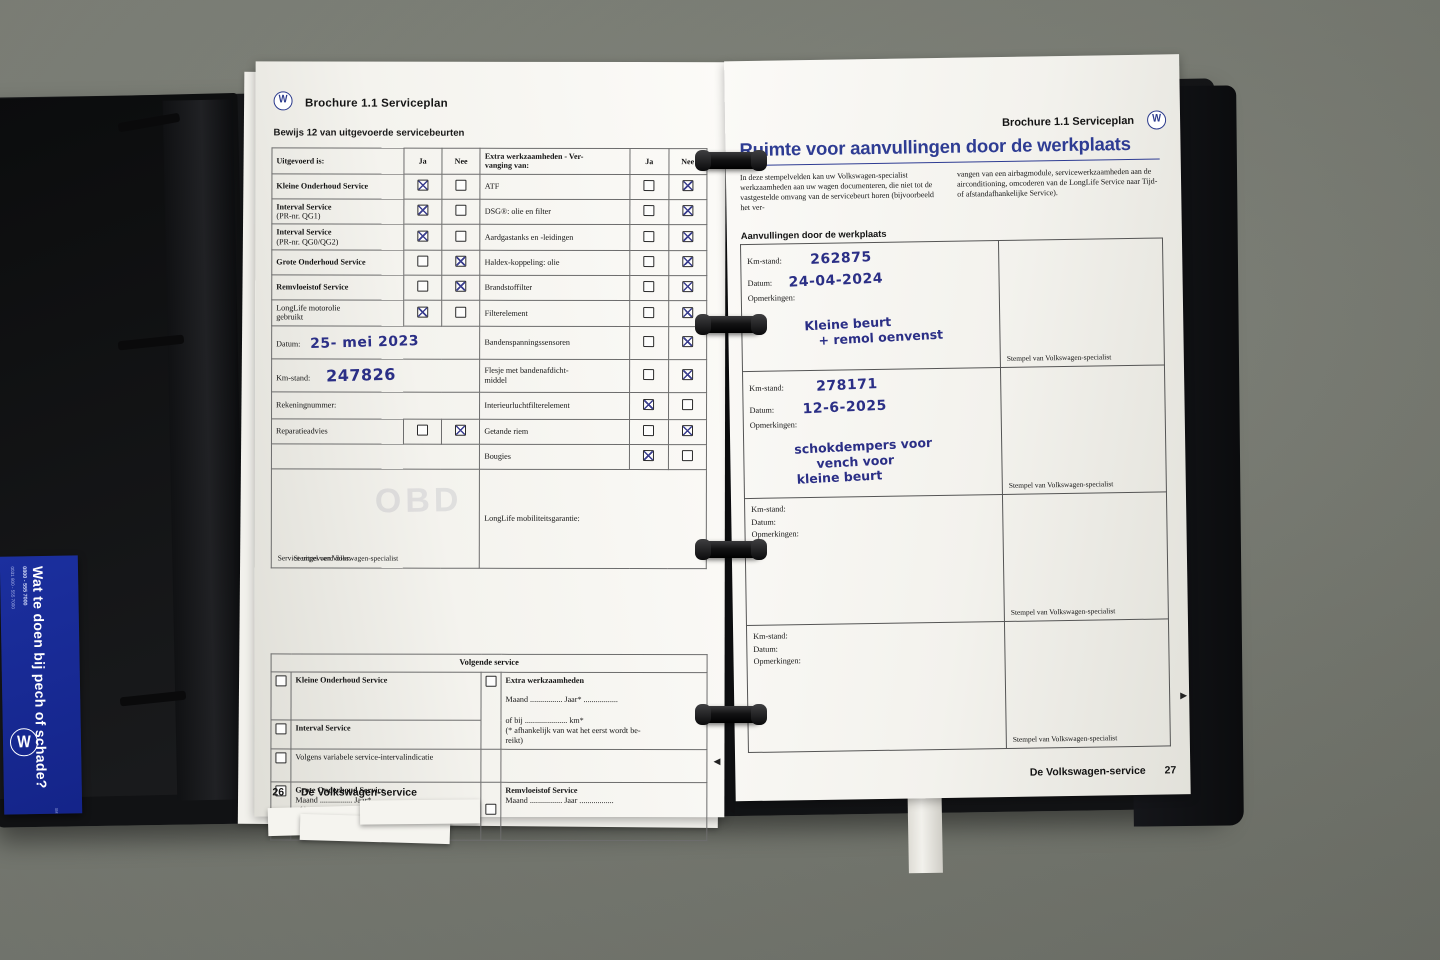 The width and height of the screenshot is (1440, 960). Describe the element at coordinates (649, 288) in the screenshot. I see `checkbox-brandstoffilter-ja` at that location.